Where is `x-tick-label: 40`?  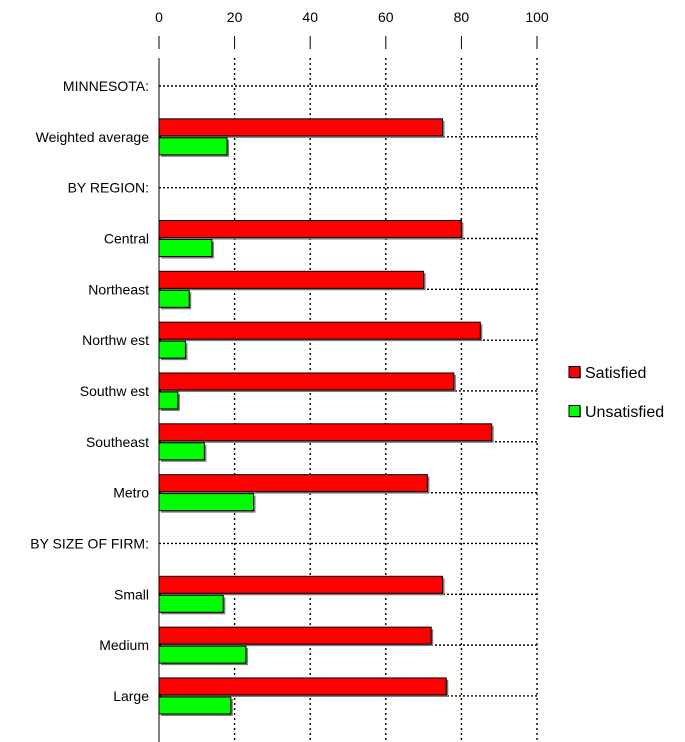
x-tick-label: 40 is located at coordinates (310, 17).